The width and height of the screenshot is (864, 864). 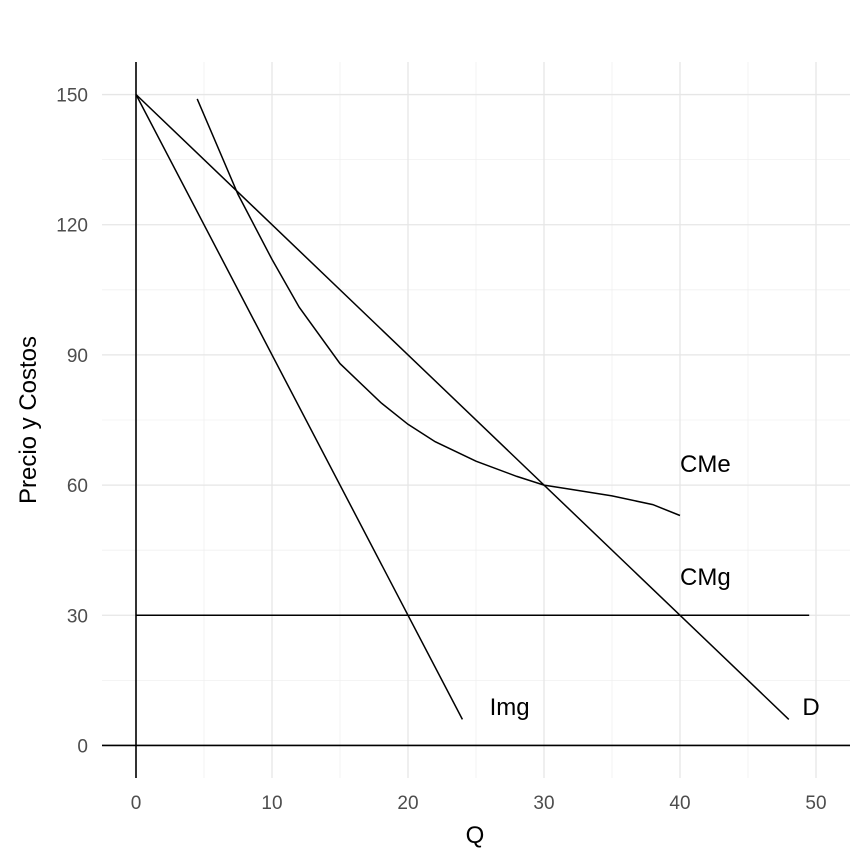 I want to click on curve-label-d: D, so click(x=810, y=707).